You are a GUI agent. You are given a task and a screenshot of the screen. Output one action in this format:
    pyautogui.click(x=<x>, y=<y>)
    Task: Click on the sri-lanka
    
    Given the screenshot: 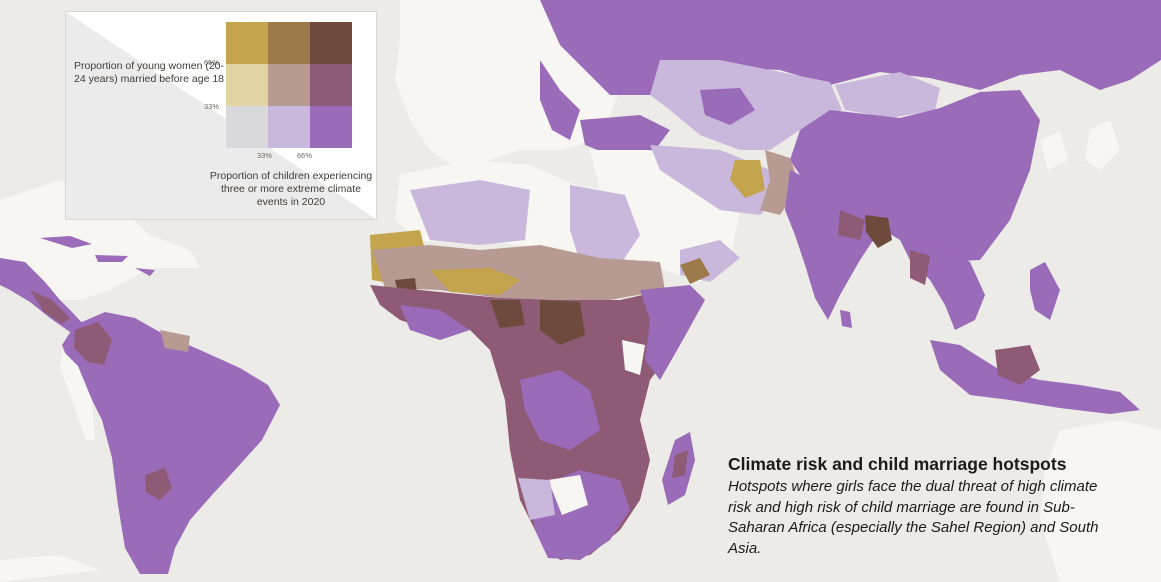 What is the action you would take?
    pyautogui.click(x=846, y=319)
    